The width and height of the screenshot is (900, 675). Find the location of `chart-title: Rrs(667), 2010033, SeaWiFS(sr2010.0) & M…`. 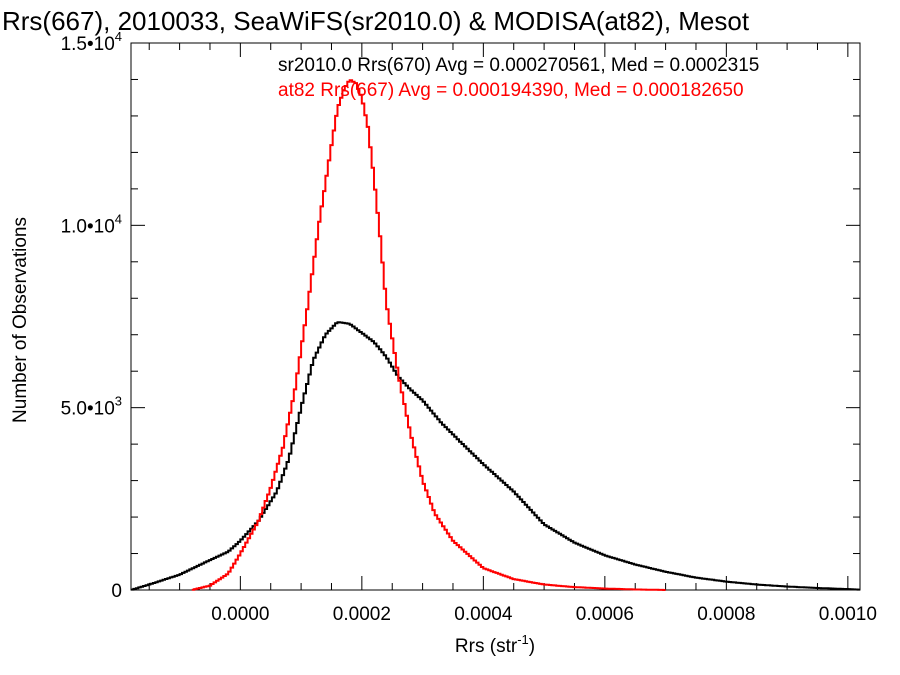

chart-title: Rrs(667), 2010033, SeaWiFS(sr2010.0) & M… is located at coordinates (376, 21).